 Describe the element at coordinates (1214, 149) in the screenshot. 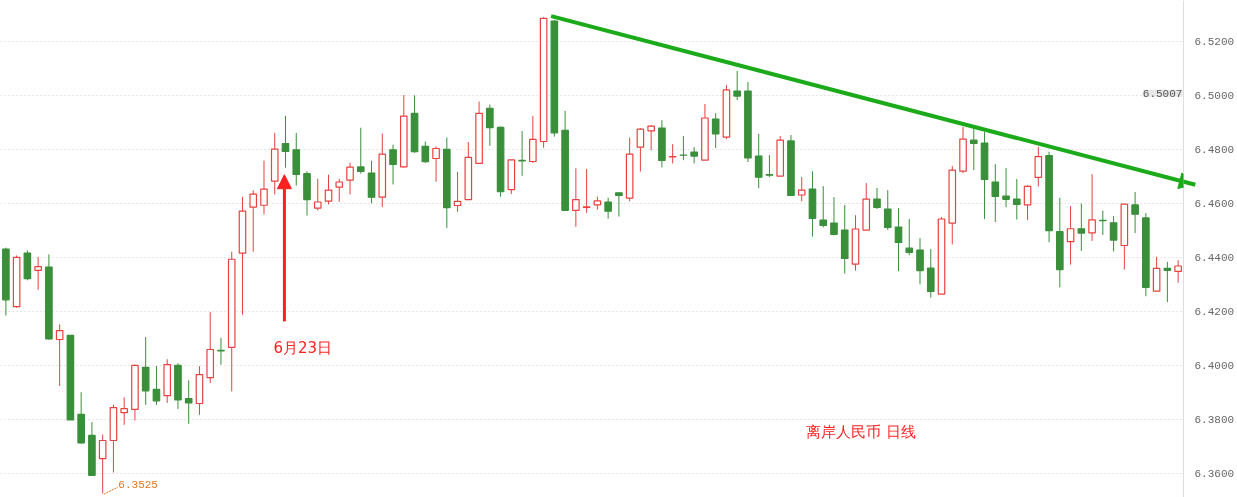

I see `y-tick-label: 6.4800` at that location.